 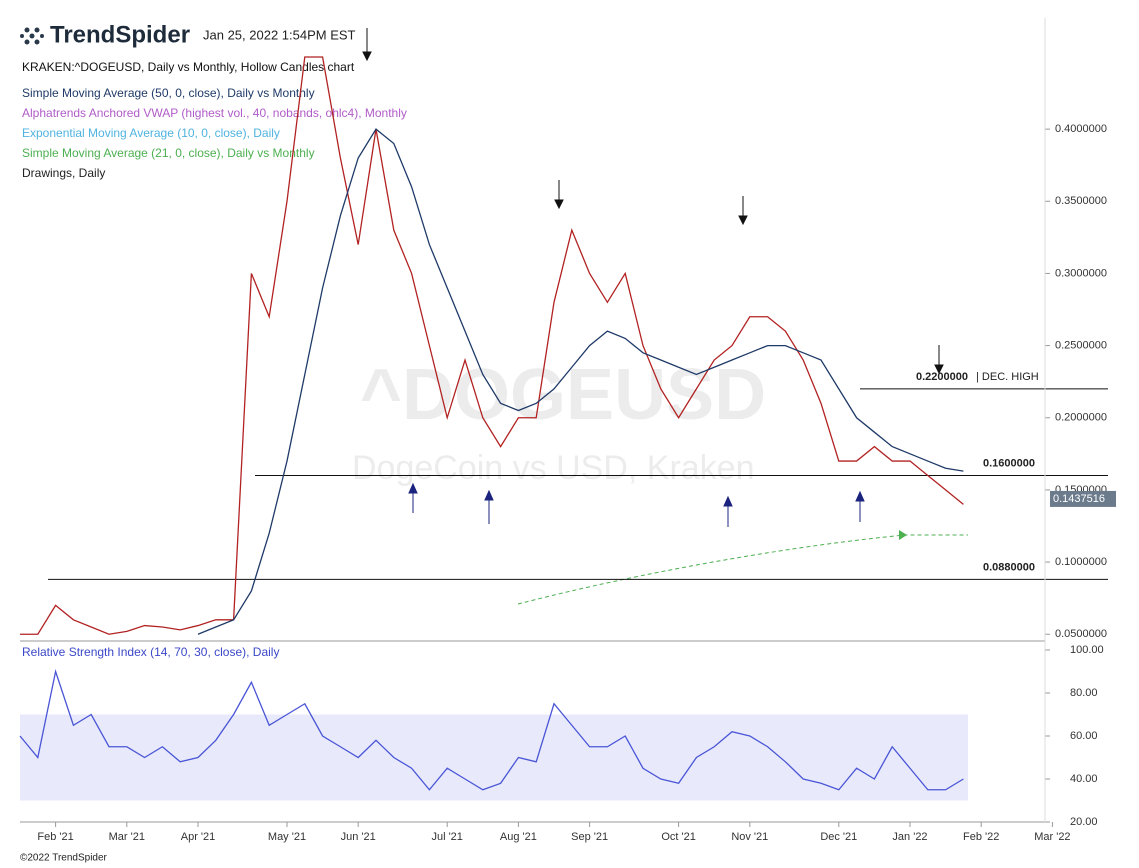 What do you see at coordinates (1081, 201) in the screenshot?
I see `y-tick-label: 0.3500000` at bounding box center [1081, 201].